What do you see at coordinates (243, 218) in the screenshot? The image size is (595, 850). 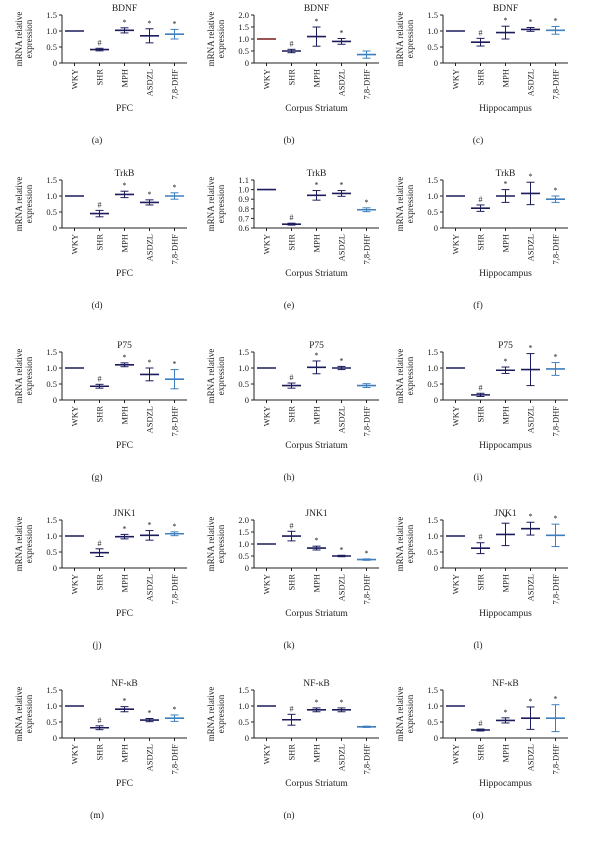 I see `y-tick-label: 0.7` at bounding box center [243, 218].